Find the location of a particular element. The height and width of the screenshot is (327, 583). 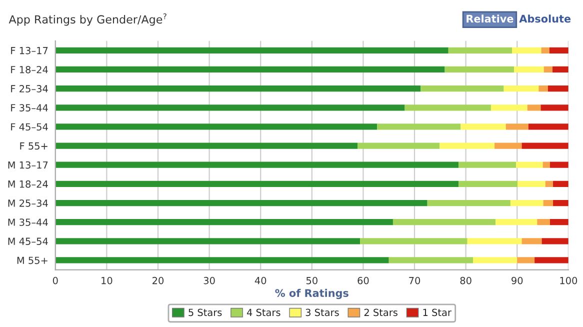

y-tick-label: M 35–44 is located at coordinates (28, 222).